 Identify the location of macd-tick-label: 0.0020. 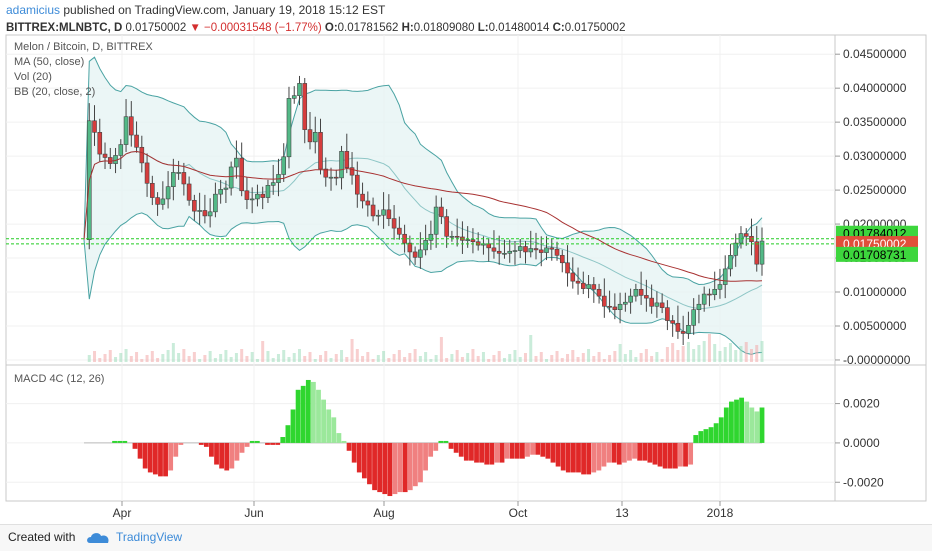
(861, 404).